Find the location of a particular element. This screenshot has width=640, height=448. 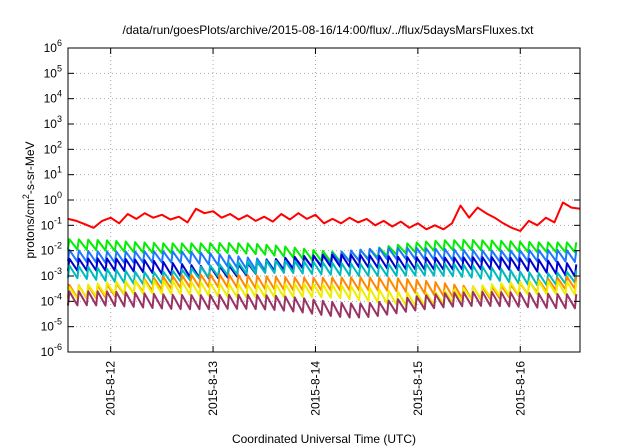

y-tick-label: 10⁻⁴ is located at coordinates (51, 299).